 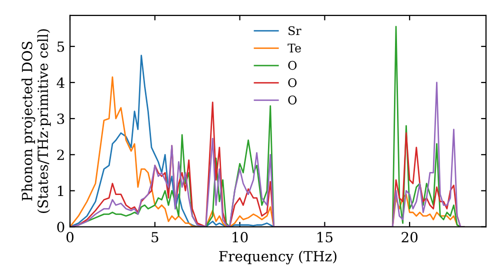 I want to click on x-axis-title: Frequency (THz), so click(x=277, y=257).